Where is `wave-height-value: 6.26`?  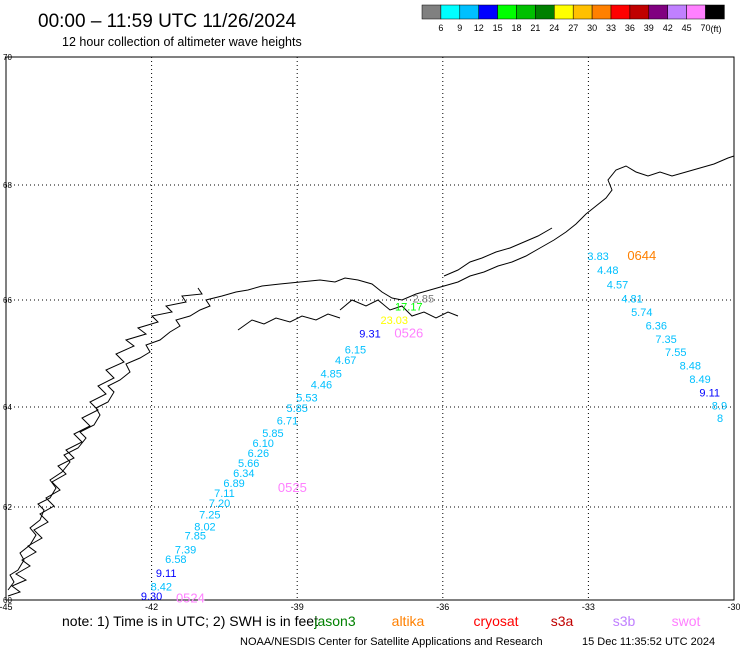 wave-height-value: 6.26 is located at coordinates (258, 454).